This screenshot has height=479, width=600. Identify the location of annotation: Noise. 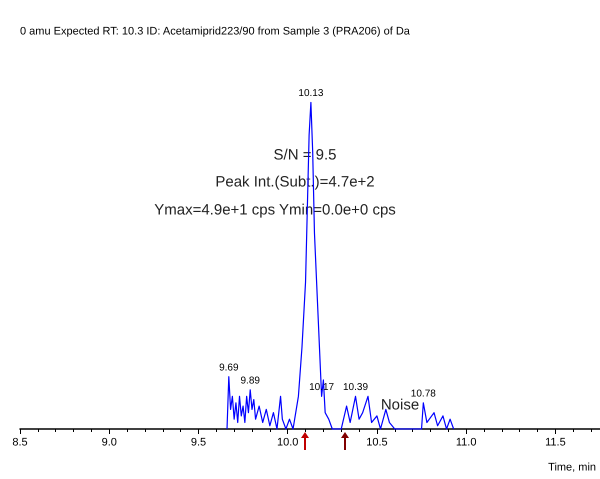
(400, 405).